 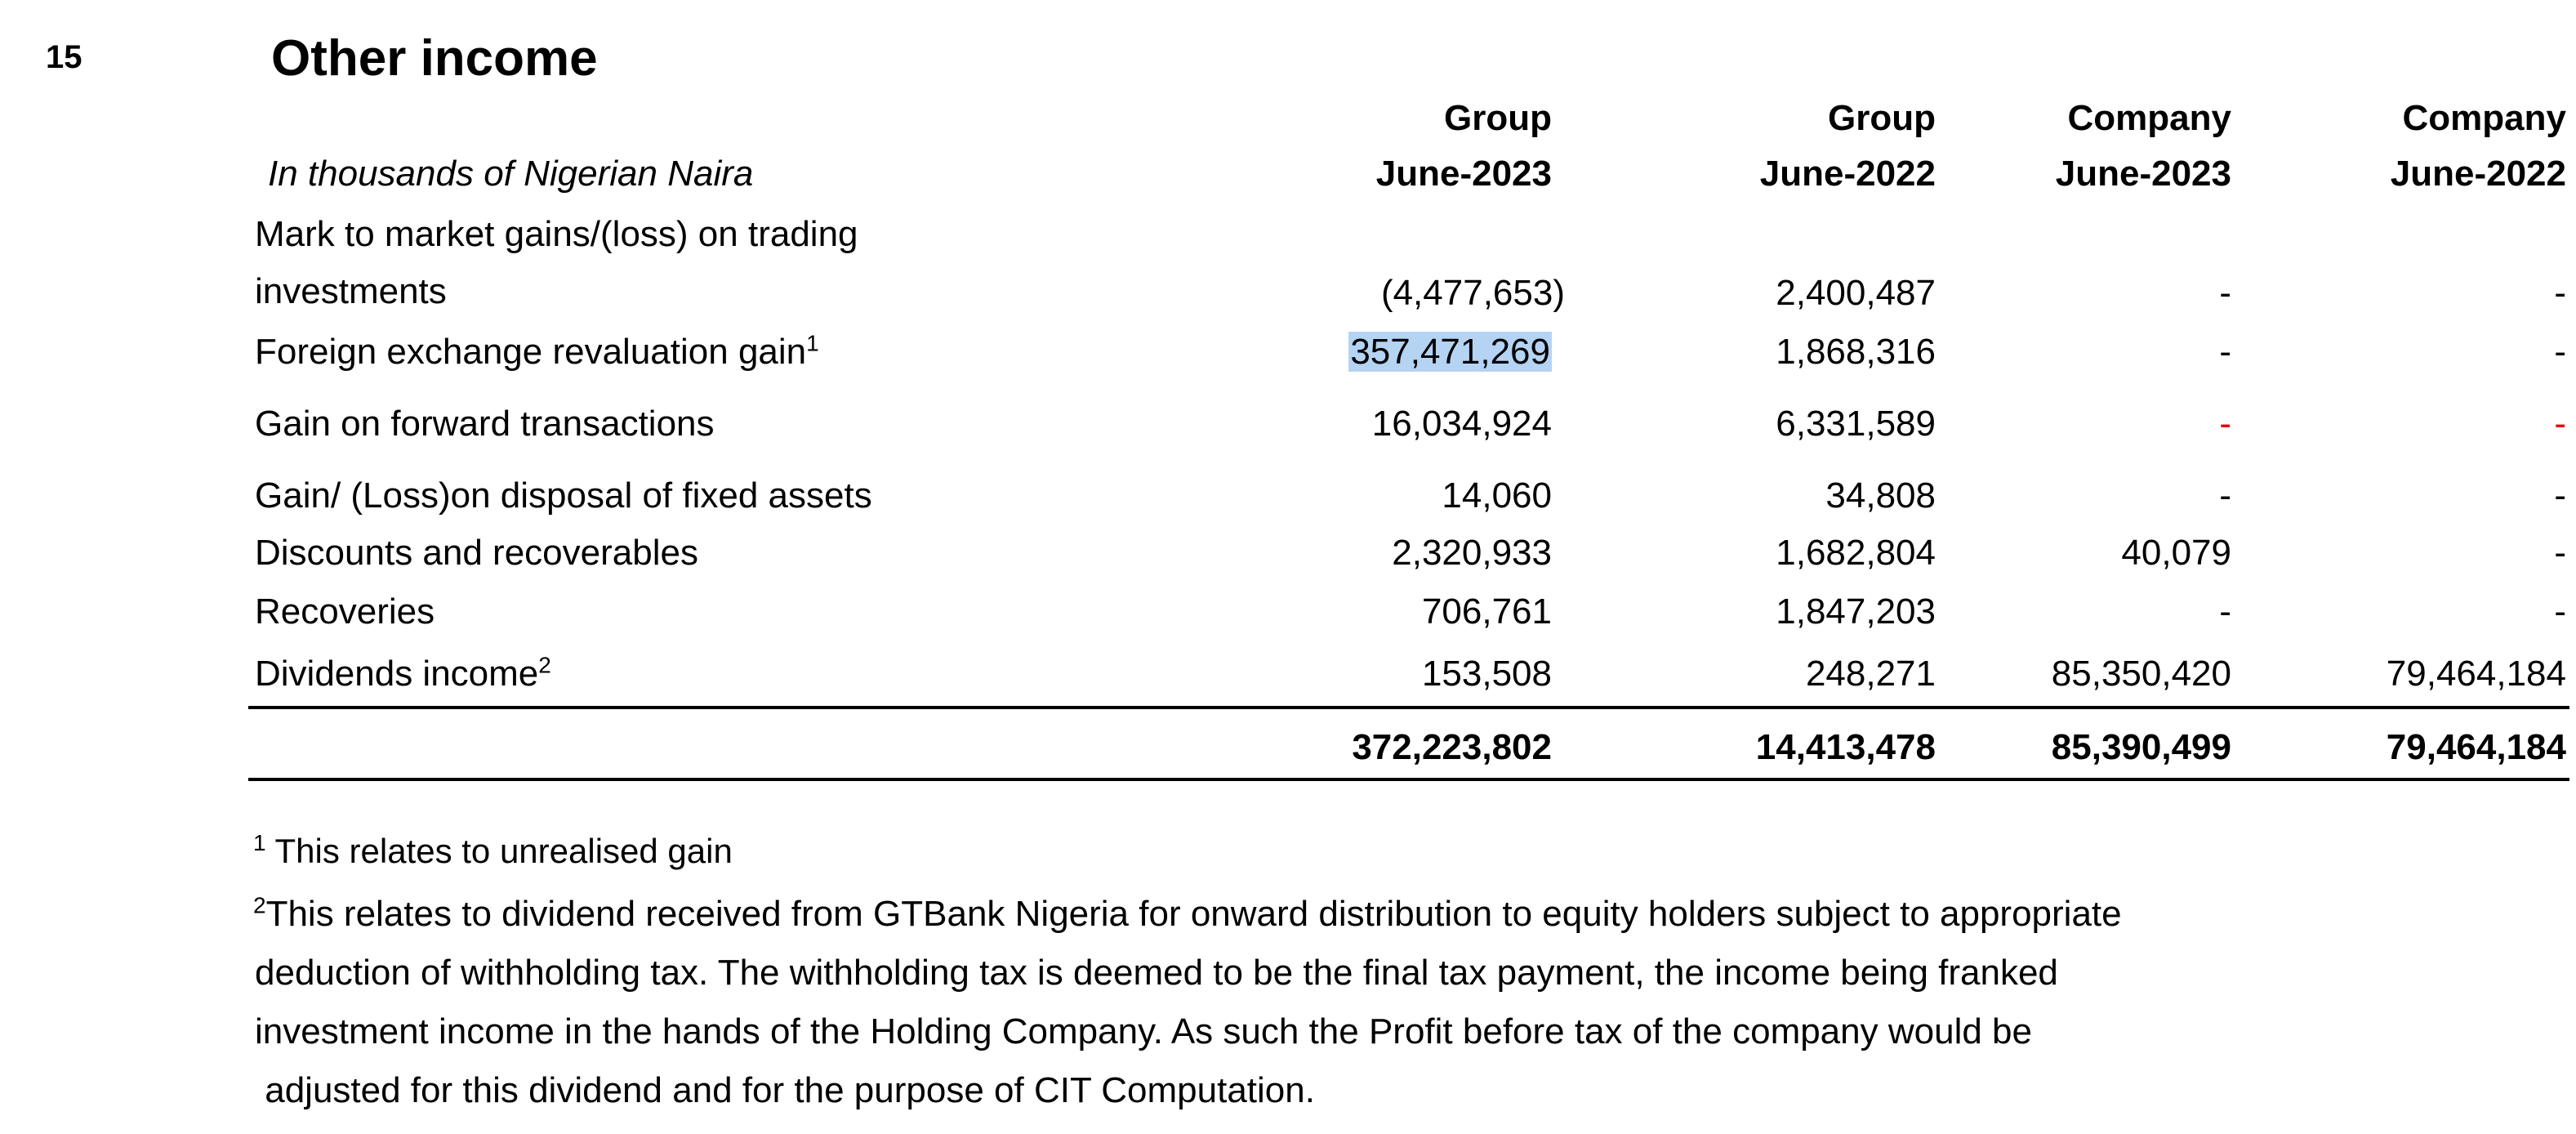 I want to click on cell-fx-revaluation-group-2023: 357,471,269, so click(x=1450, y=352).